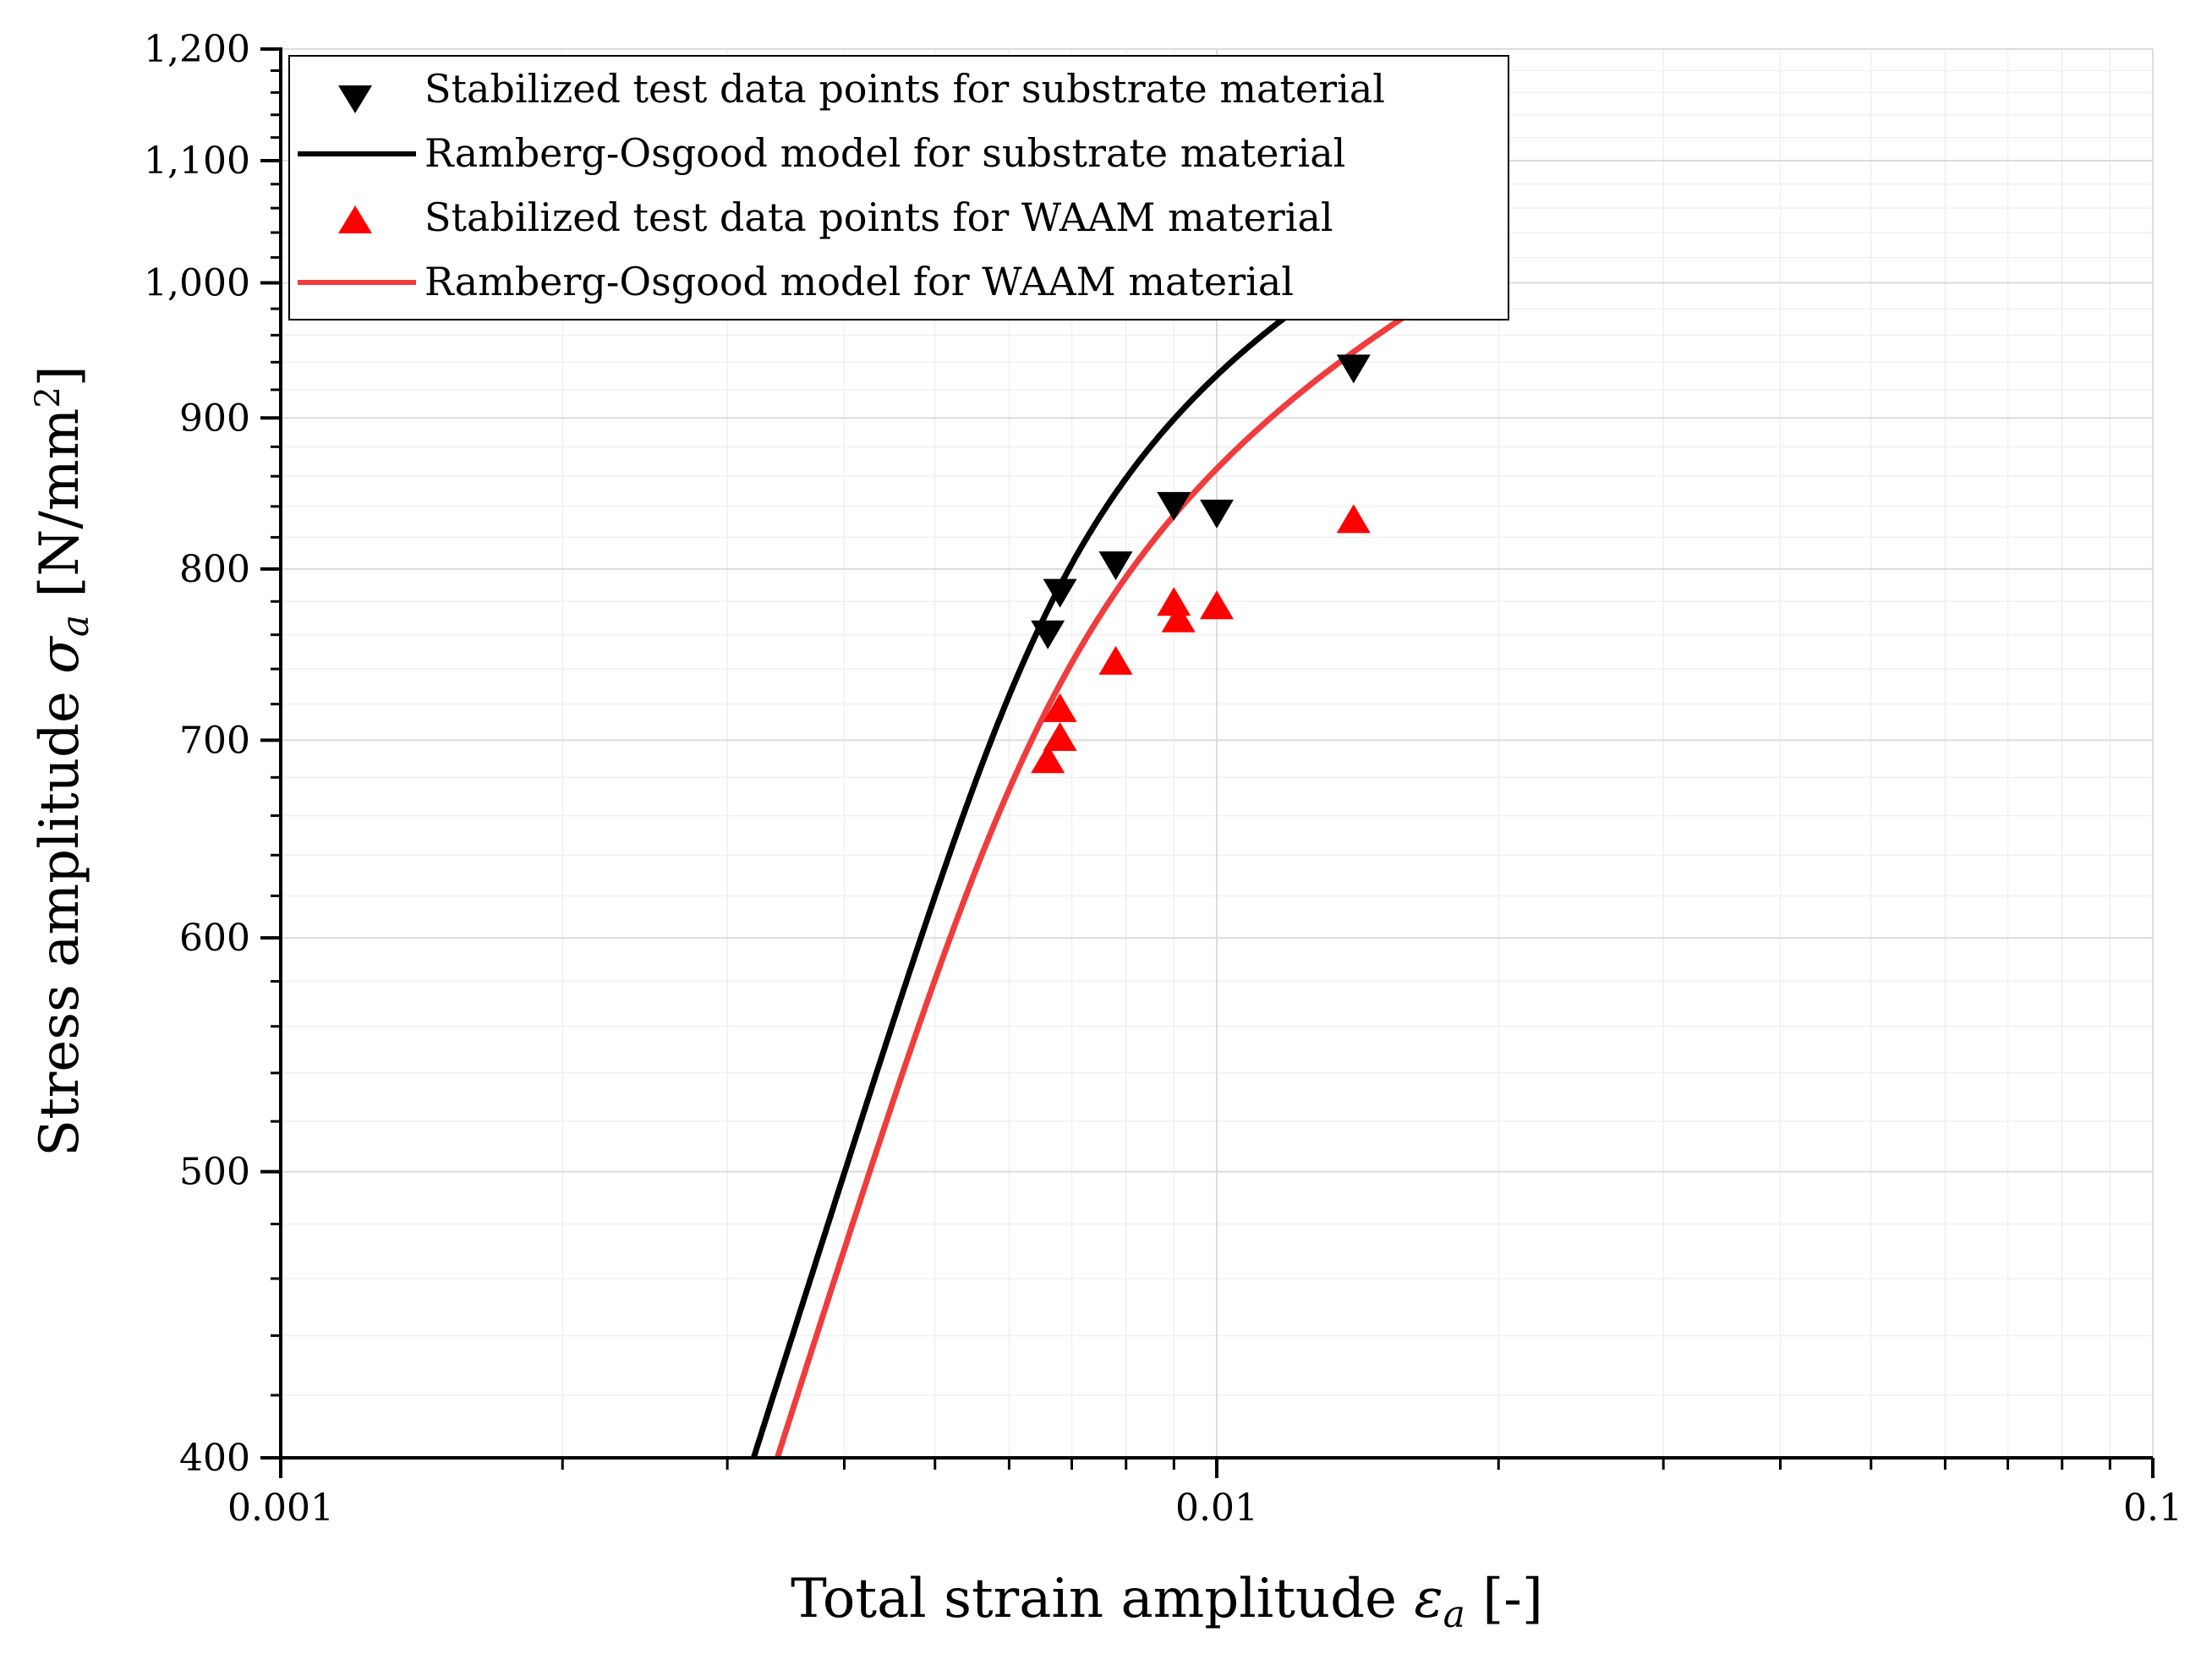 The image size is (2212, 1654). Describe the element at coordinates (197, 49) in the screenshot. I see `y-tick-label: 1,200` at that location.